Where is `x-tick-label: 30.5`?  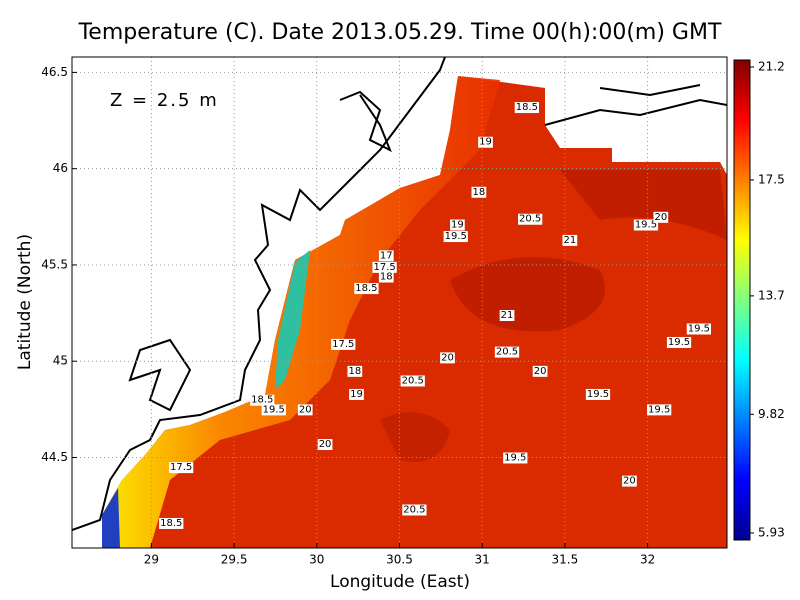 x-tick-label: 30.5 is located at coordinates (399, 560).